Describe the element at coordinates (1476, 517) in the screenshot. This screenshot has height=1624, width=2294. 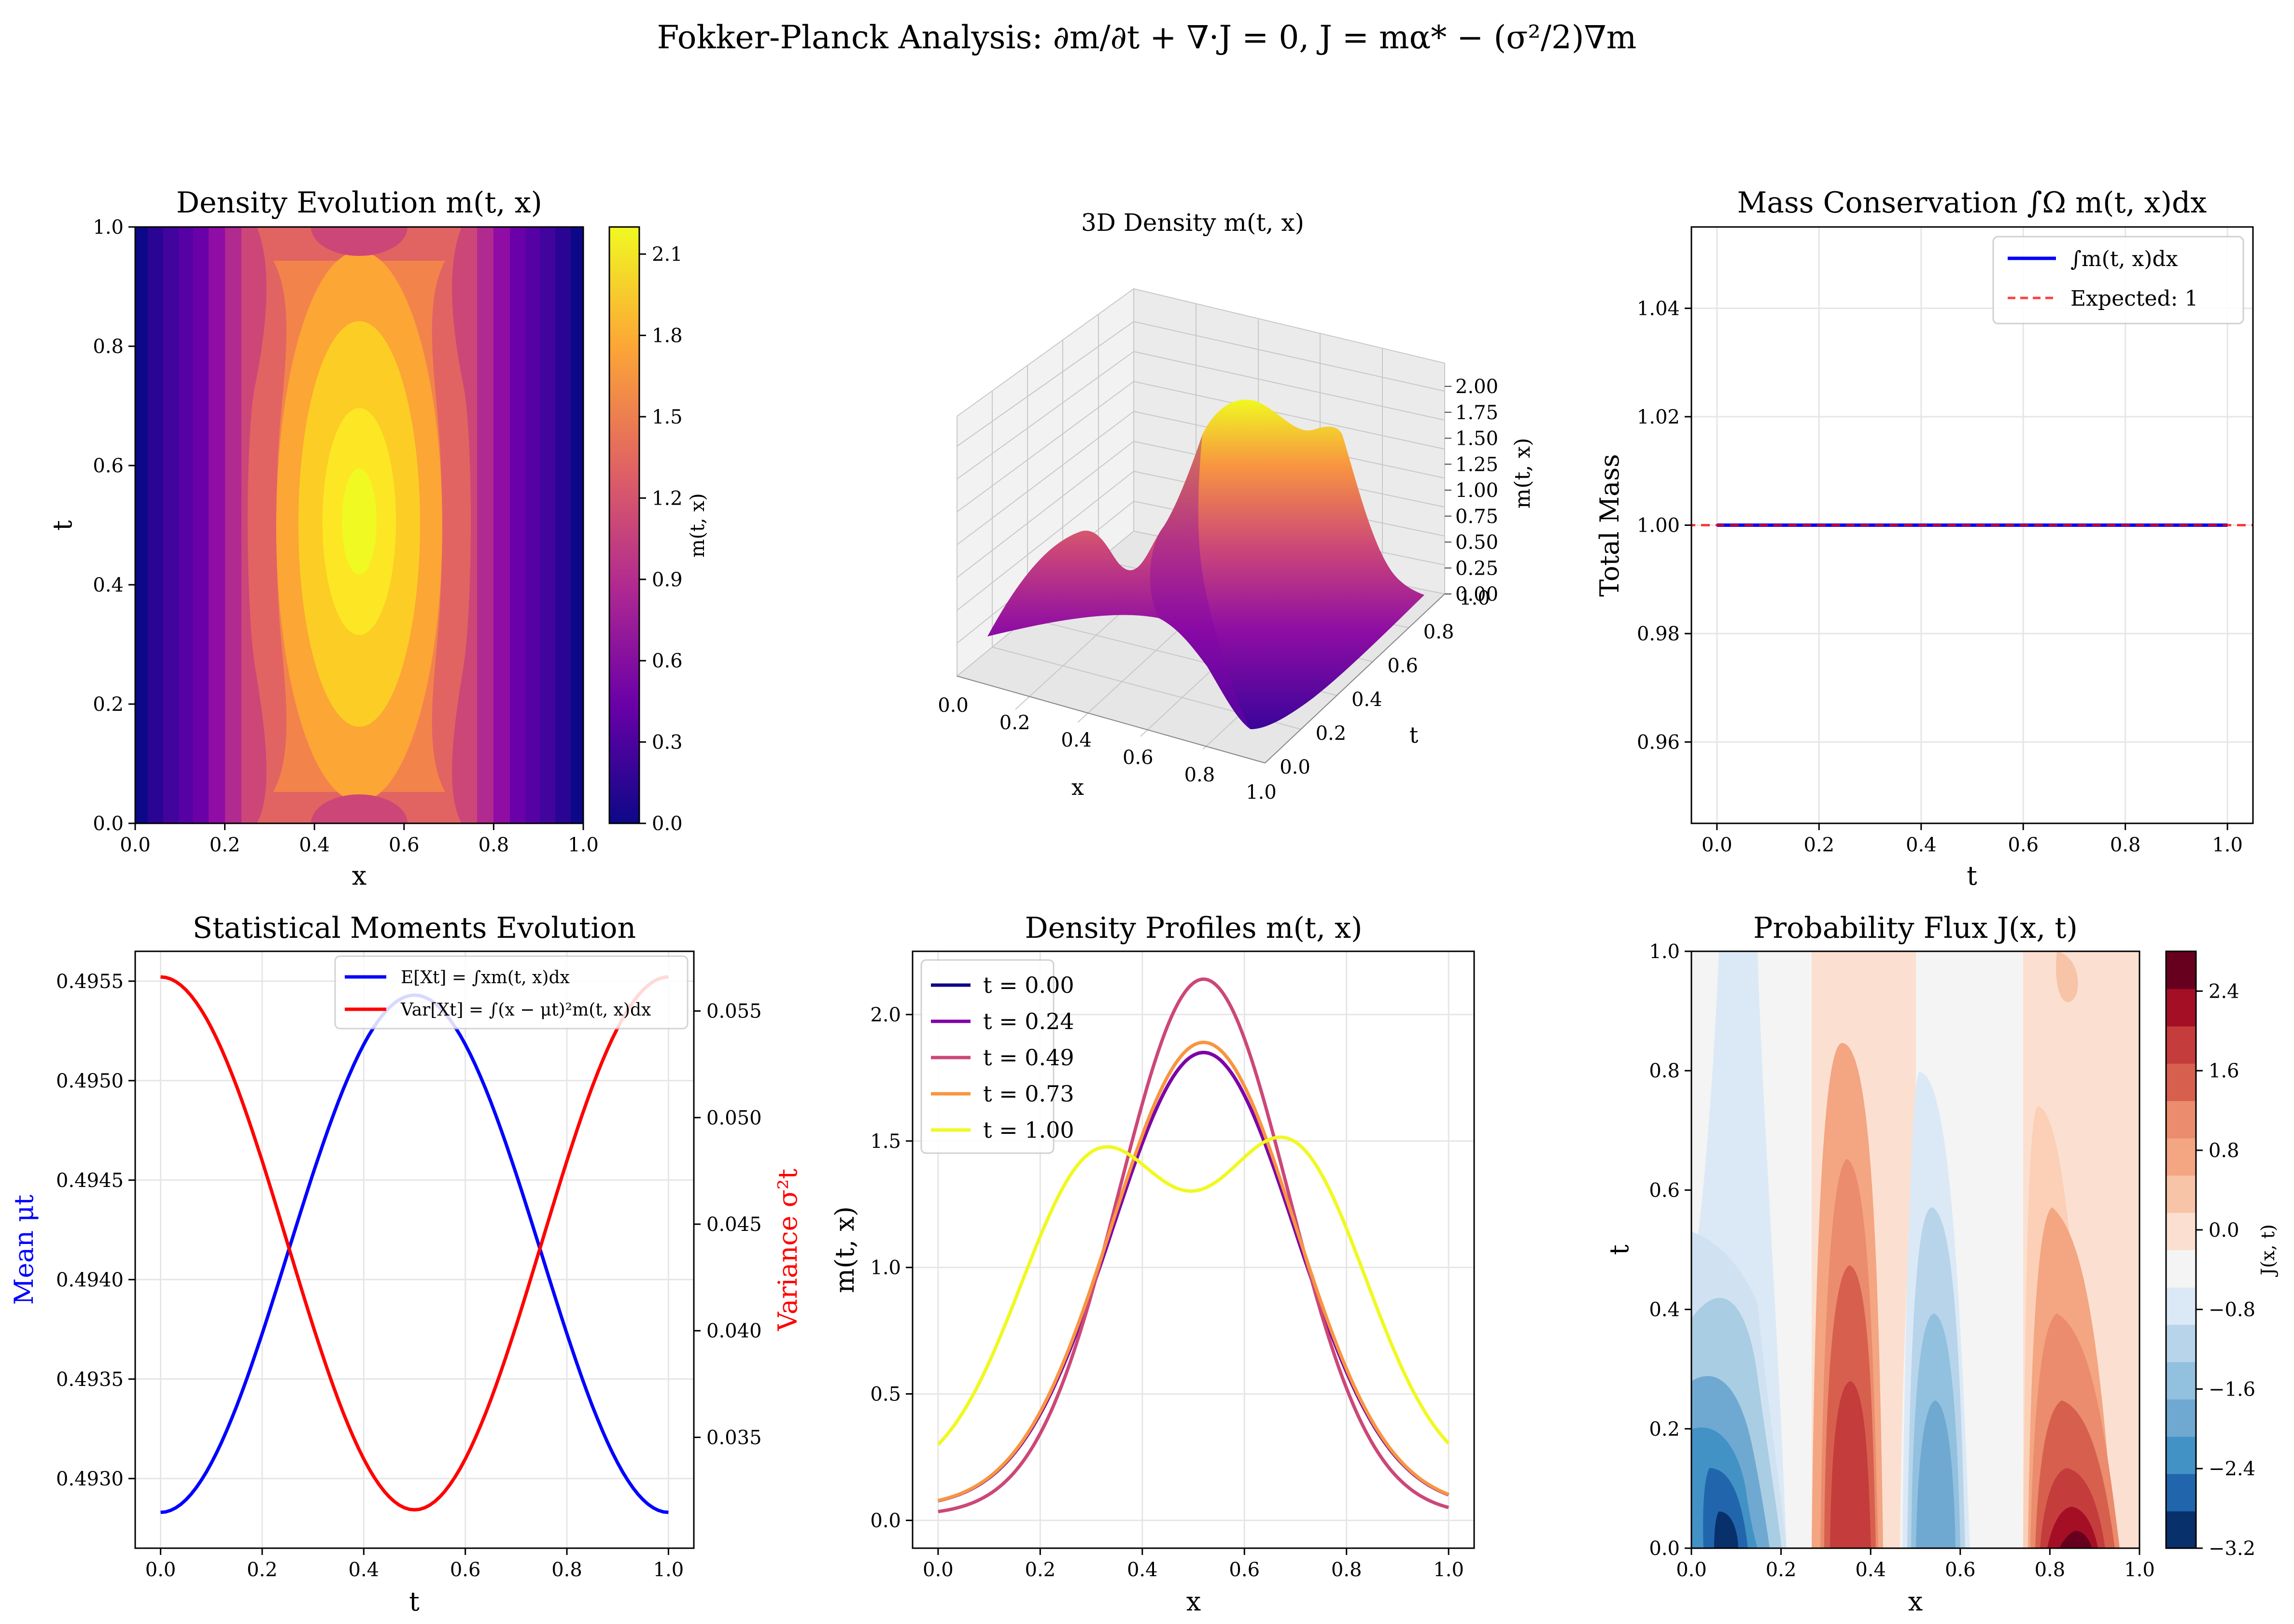
I see `3d-z-tick-label: 0.75` at that location.